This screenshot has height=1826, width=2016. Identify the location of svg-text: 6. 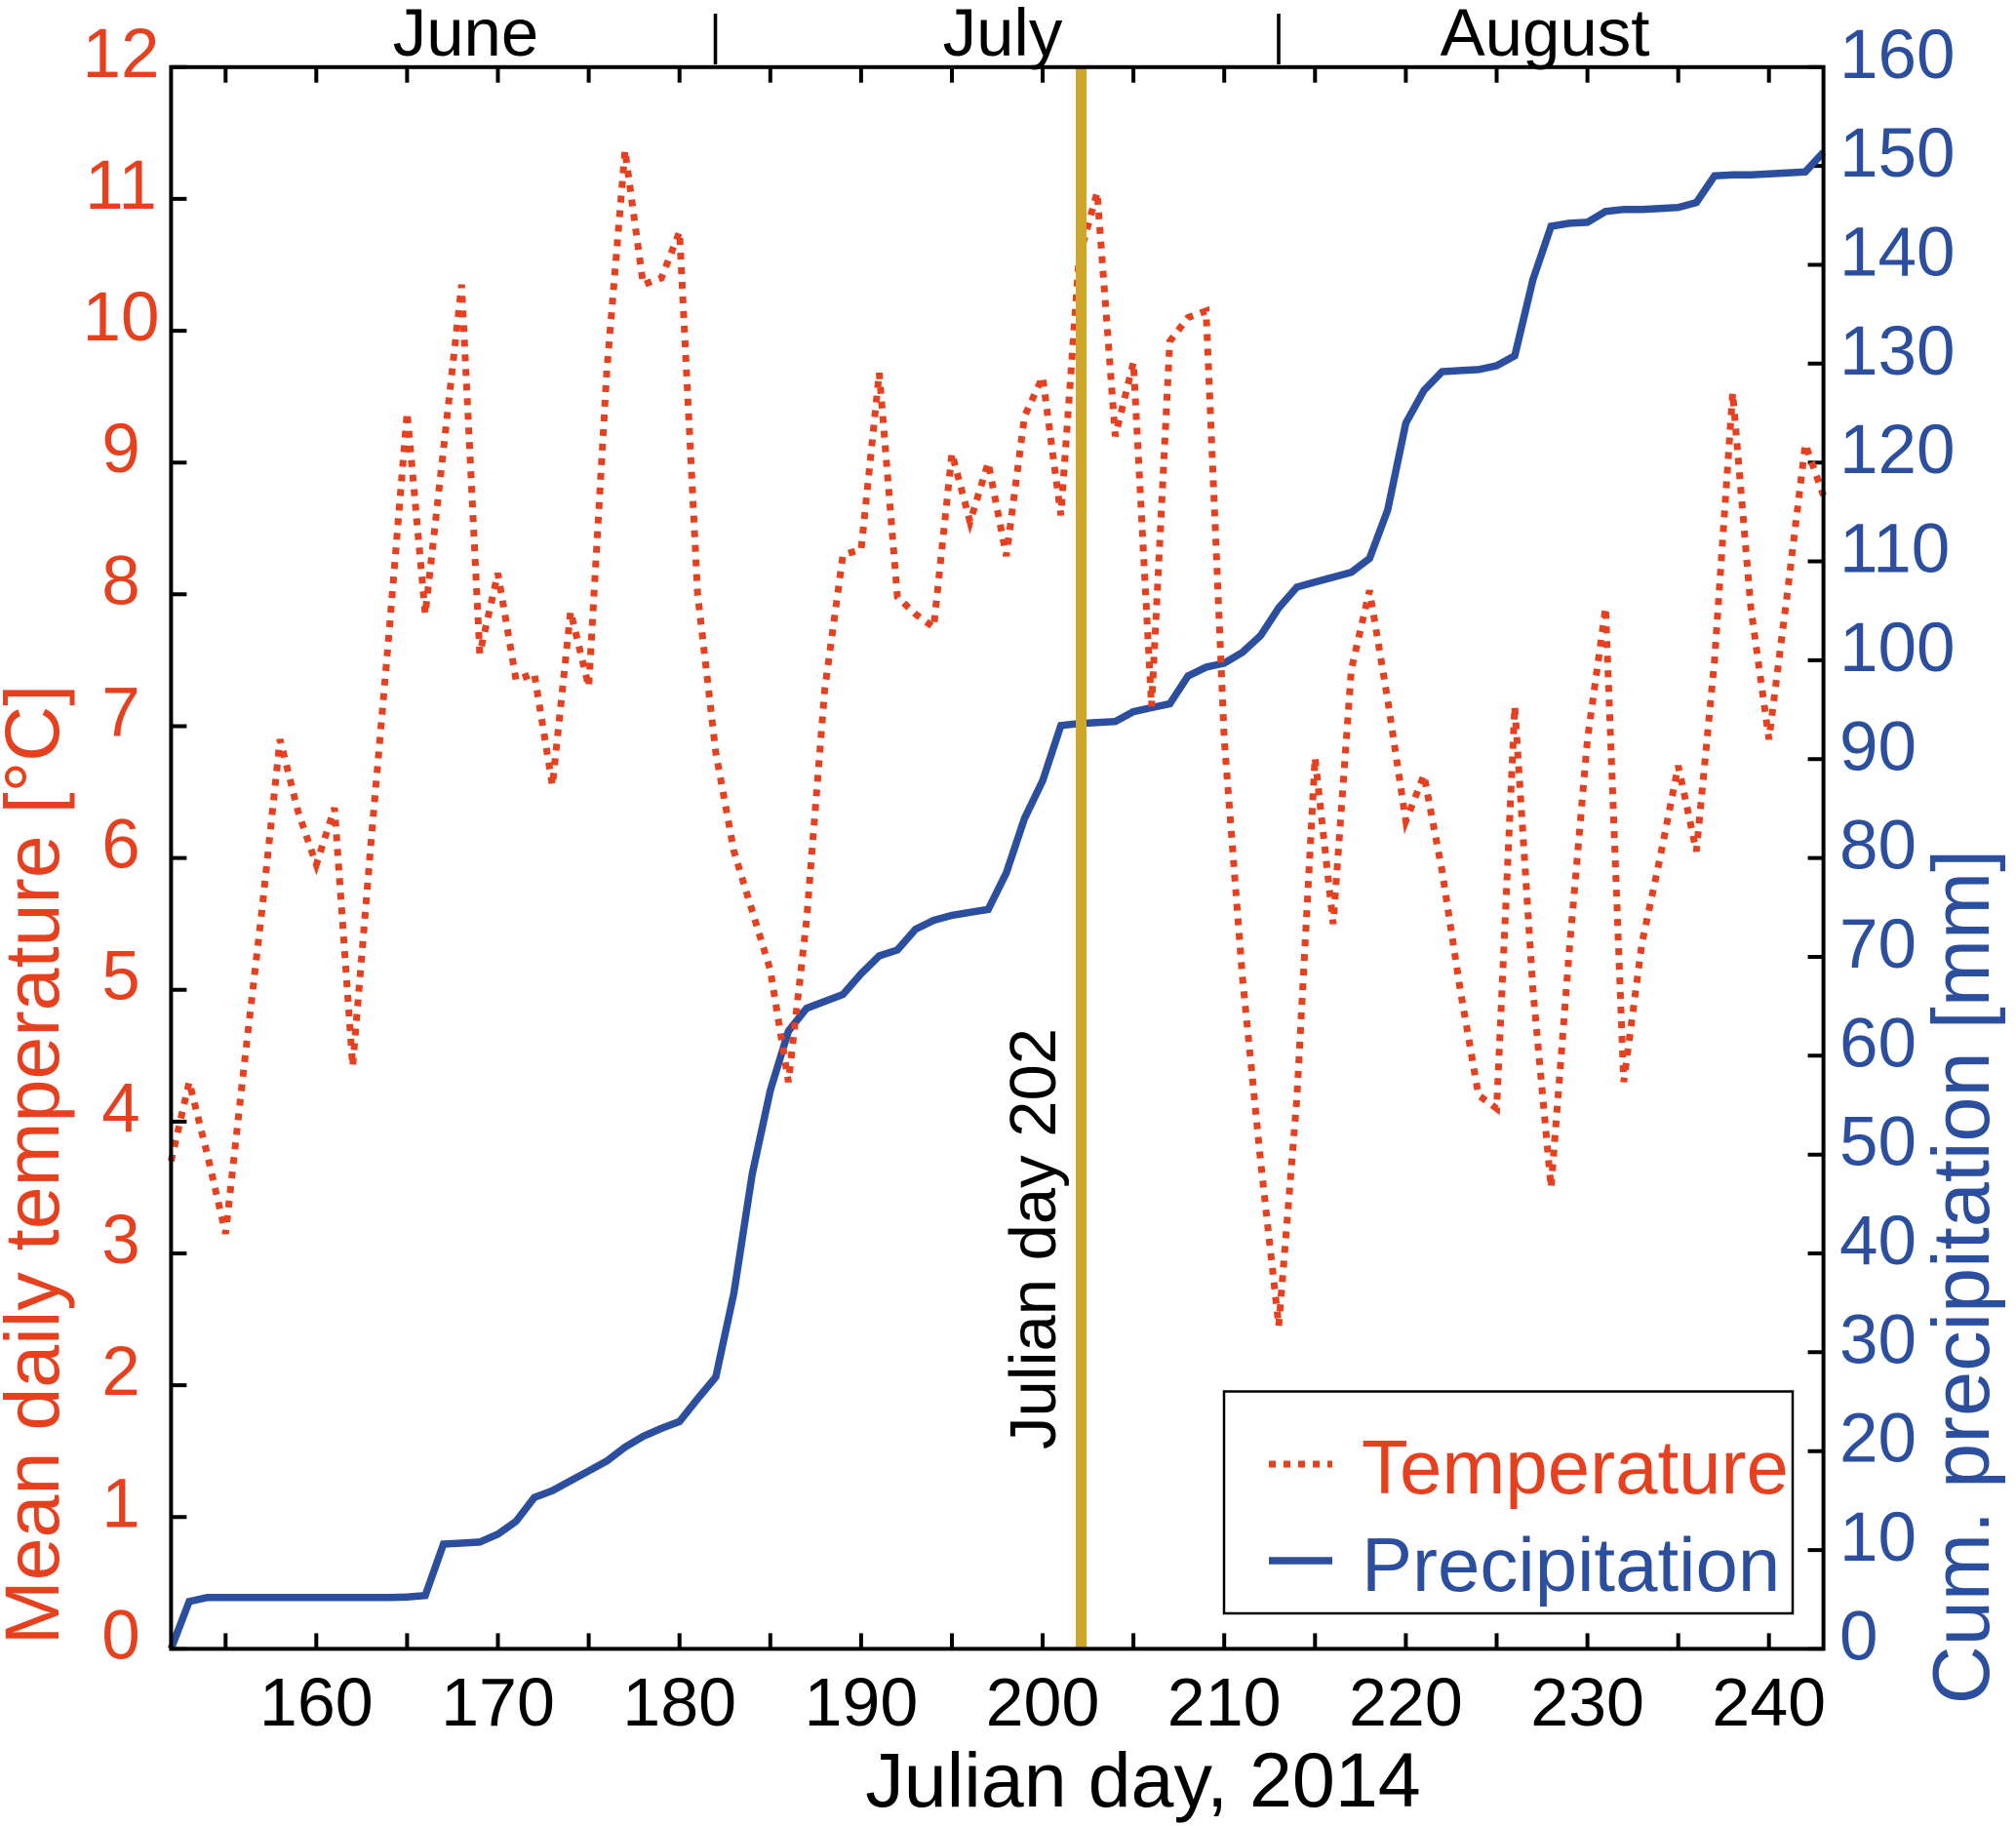
(121, 845).